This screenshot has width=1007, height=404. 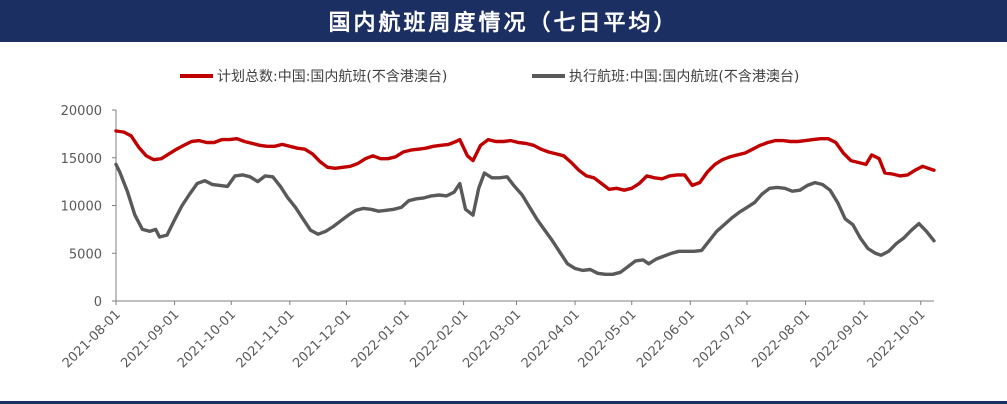 I want to click on bottom-rule, so click(x=503, y=402).